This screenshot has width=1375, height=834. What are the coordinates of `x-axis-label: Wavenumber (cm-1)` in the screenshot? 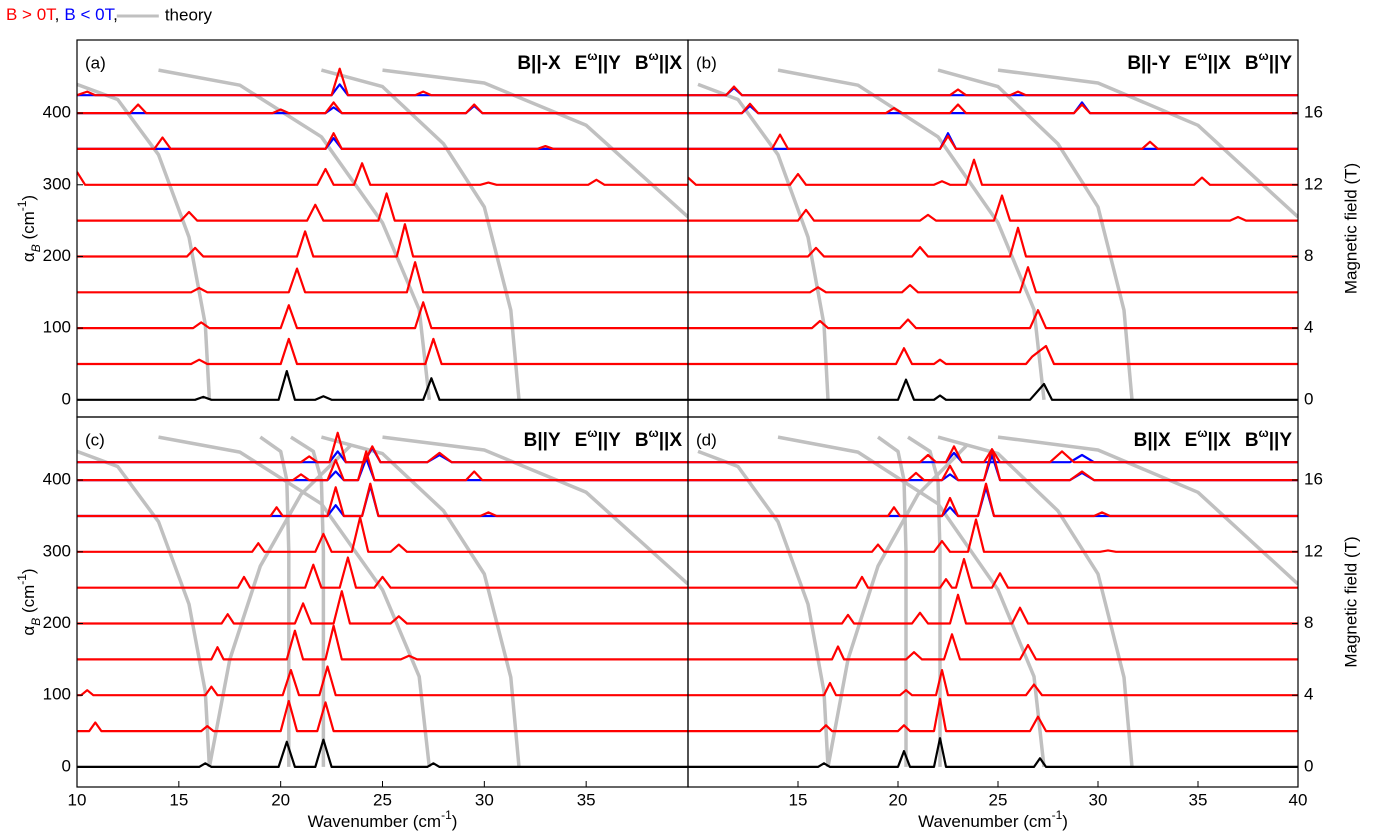 It's located at (383, 819).